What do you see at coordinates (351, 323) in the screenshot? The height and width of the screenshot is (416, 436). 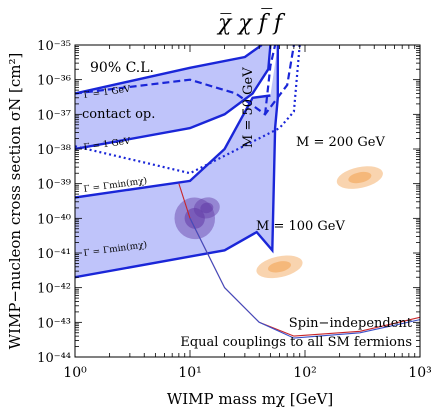 I see `spin-independent-label: Spin−independent` at bounding box center [351, 323].